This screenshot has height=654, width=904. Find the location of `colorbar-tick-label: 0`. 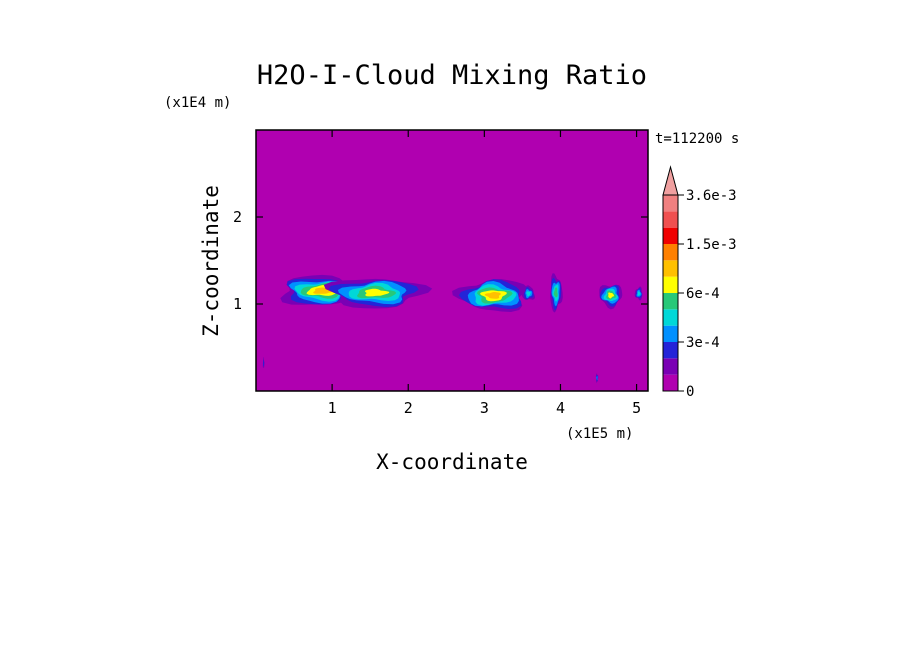

colorbar-tick-label: 0 is located at coordinates (690, 392).